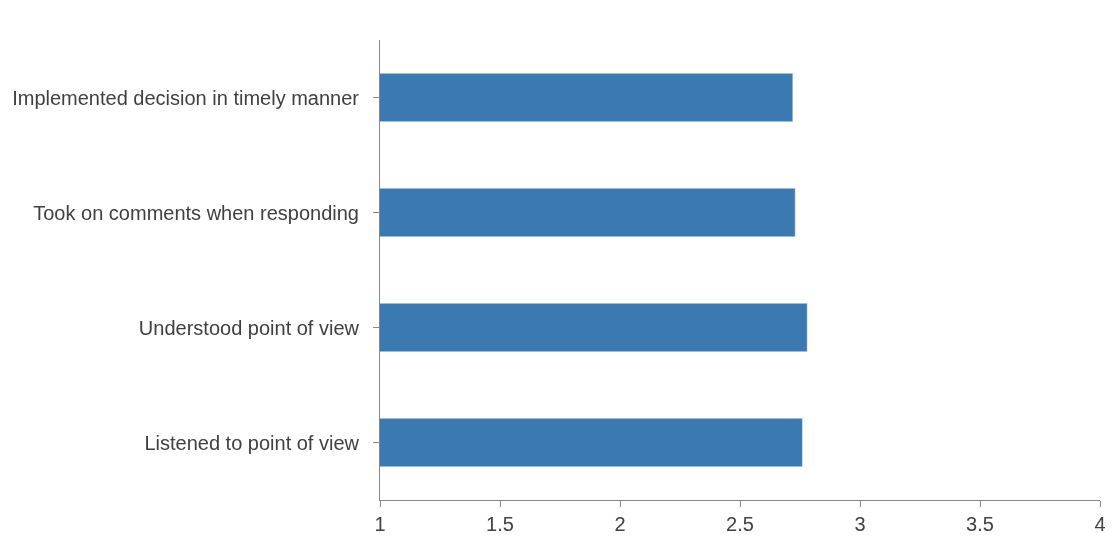 The height and width of the screenshot is (550, 1118). What do you see at coordinates (196, 212) in the screenshot?
I see `y-tick-label: Took on comments when responding` at bounding box center [196, 212].